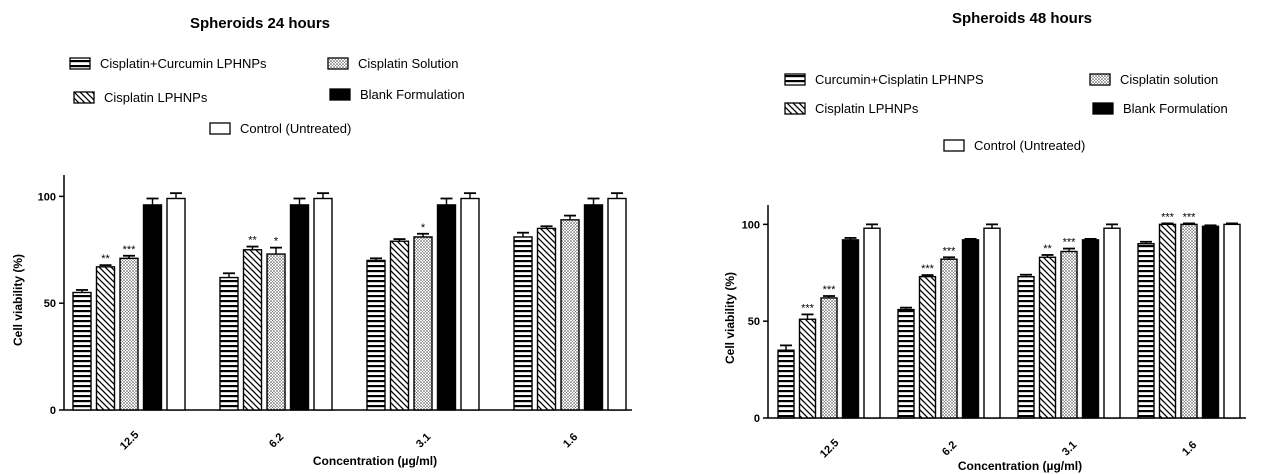 Image resolution: width=1264 pixels, height=474 pixels. I want to click on legend-item: Curcumin+Cisplatin LPHNPS, so click(884, 79).